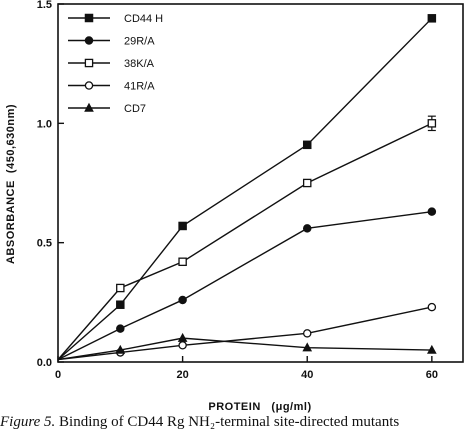 This screenshot has width=474, height=436. I want to click on x-axis-title: PROTEIN (μg/ml), so click(259, 407).